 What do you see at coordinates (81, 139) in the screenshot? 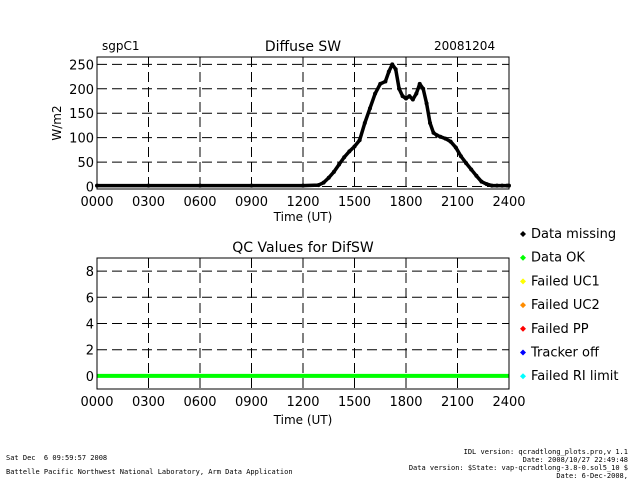
I see `y-tick-label: 100` at bounding box center [81, 139].